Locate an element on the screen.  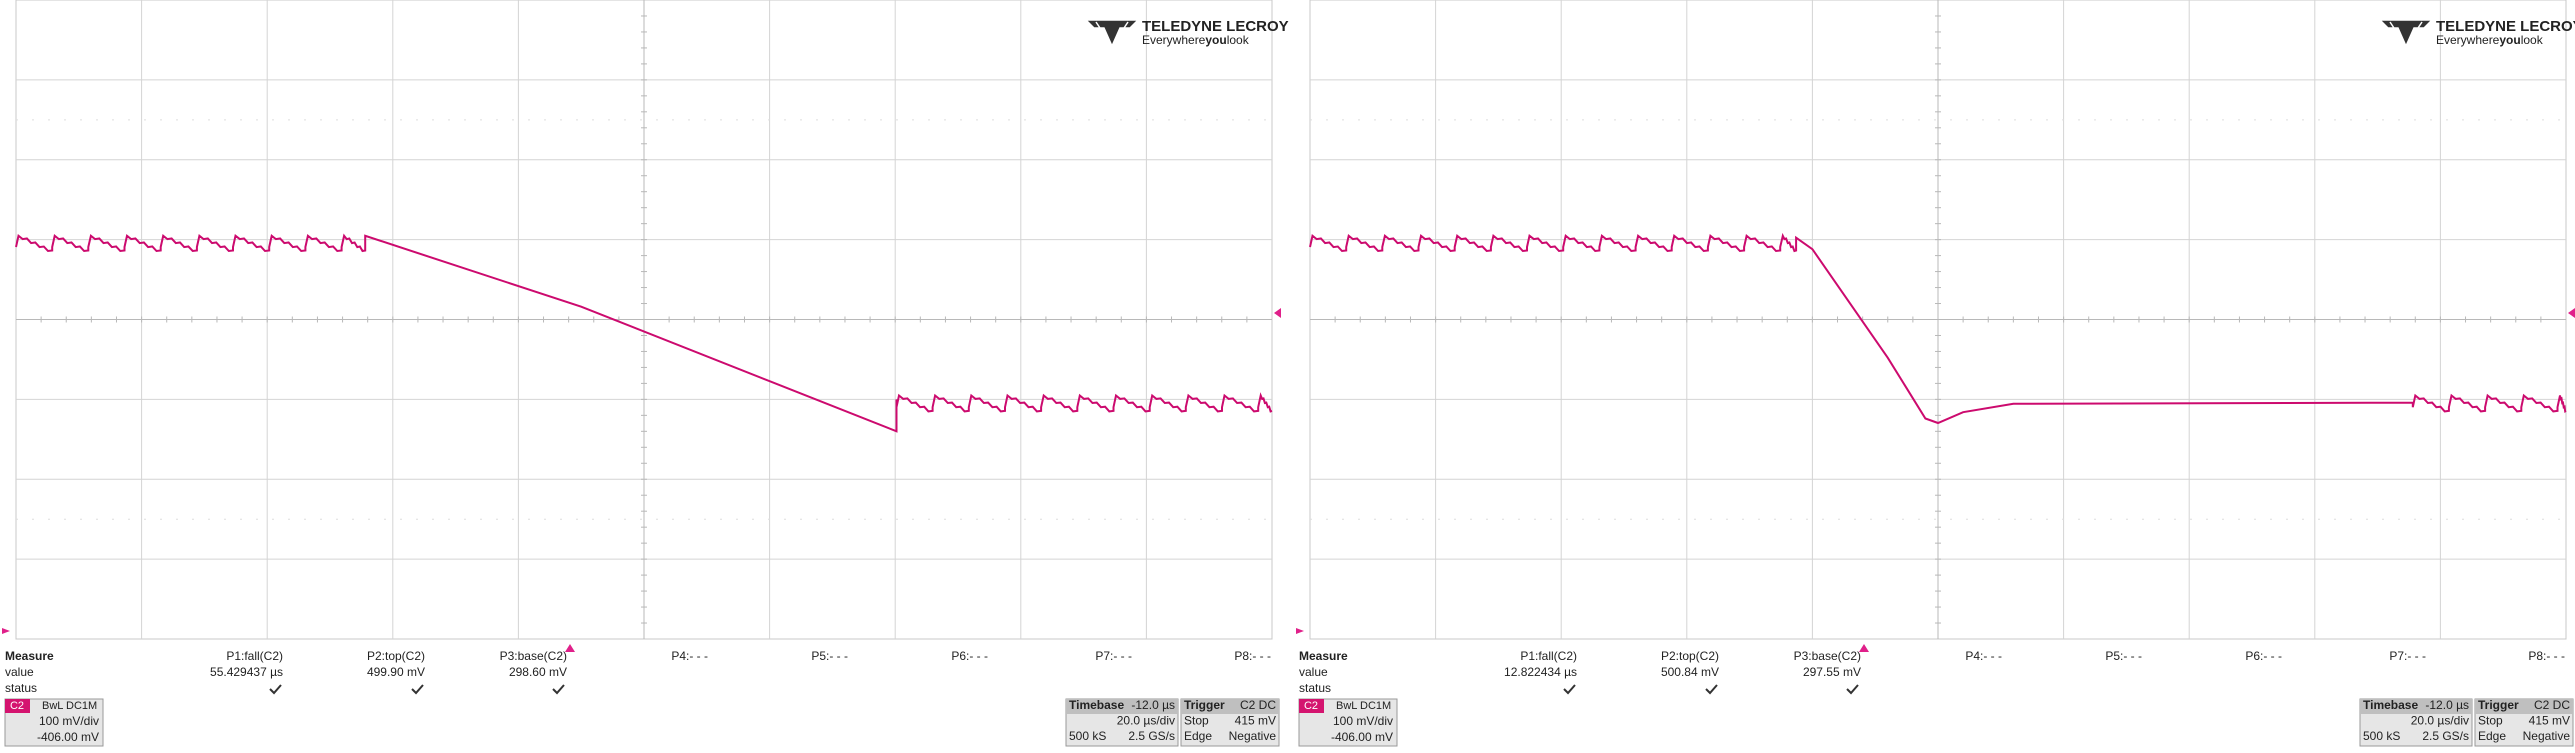
measure-value: 500.84 mV is located at coordinates (1690, 672).